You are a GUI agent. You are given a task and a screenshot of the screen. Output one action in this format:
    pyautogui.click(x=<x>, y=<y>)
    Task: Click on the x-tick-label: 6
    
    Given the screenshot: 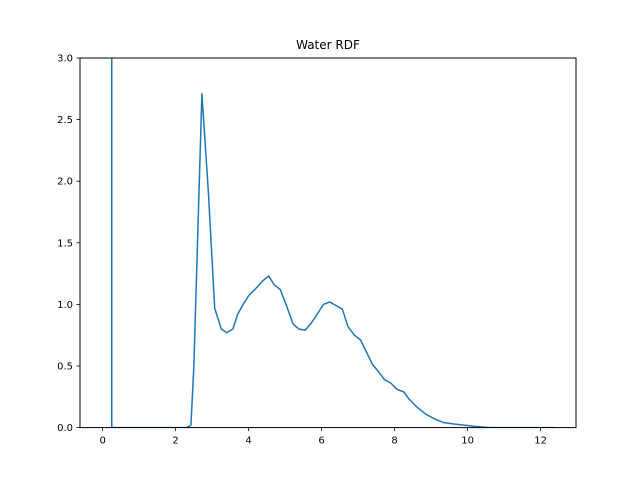 What is the action you would take?
    pyautogui.click(x=321, y=441)
    